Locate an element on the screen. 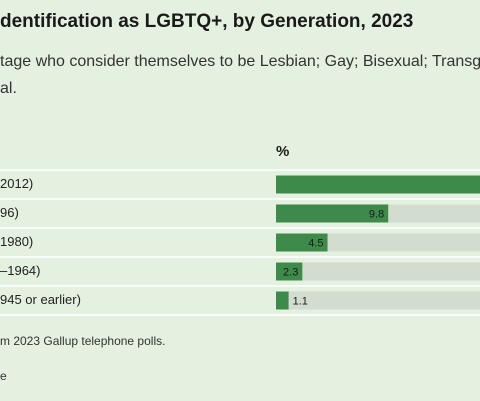 Image resolution: width=480 pixels, height=401 pixels. column-header: % is located at coordinates (282, 151).